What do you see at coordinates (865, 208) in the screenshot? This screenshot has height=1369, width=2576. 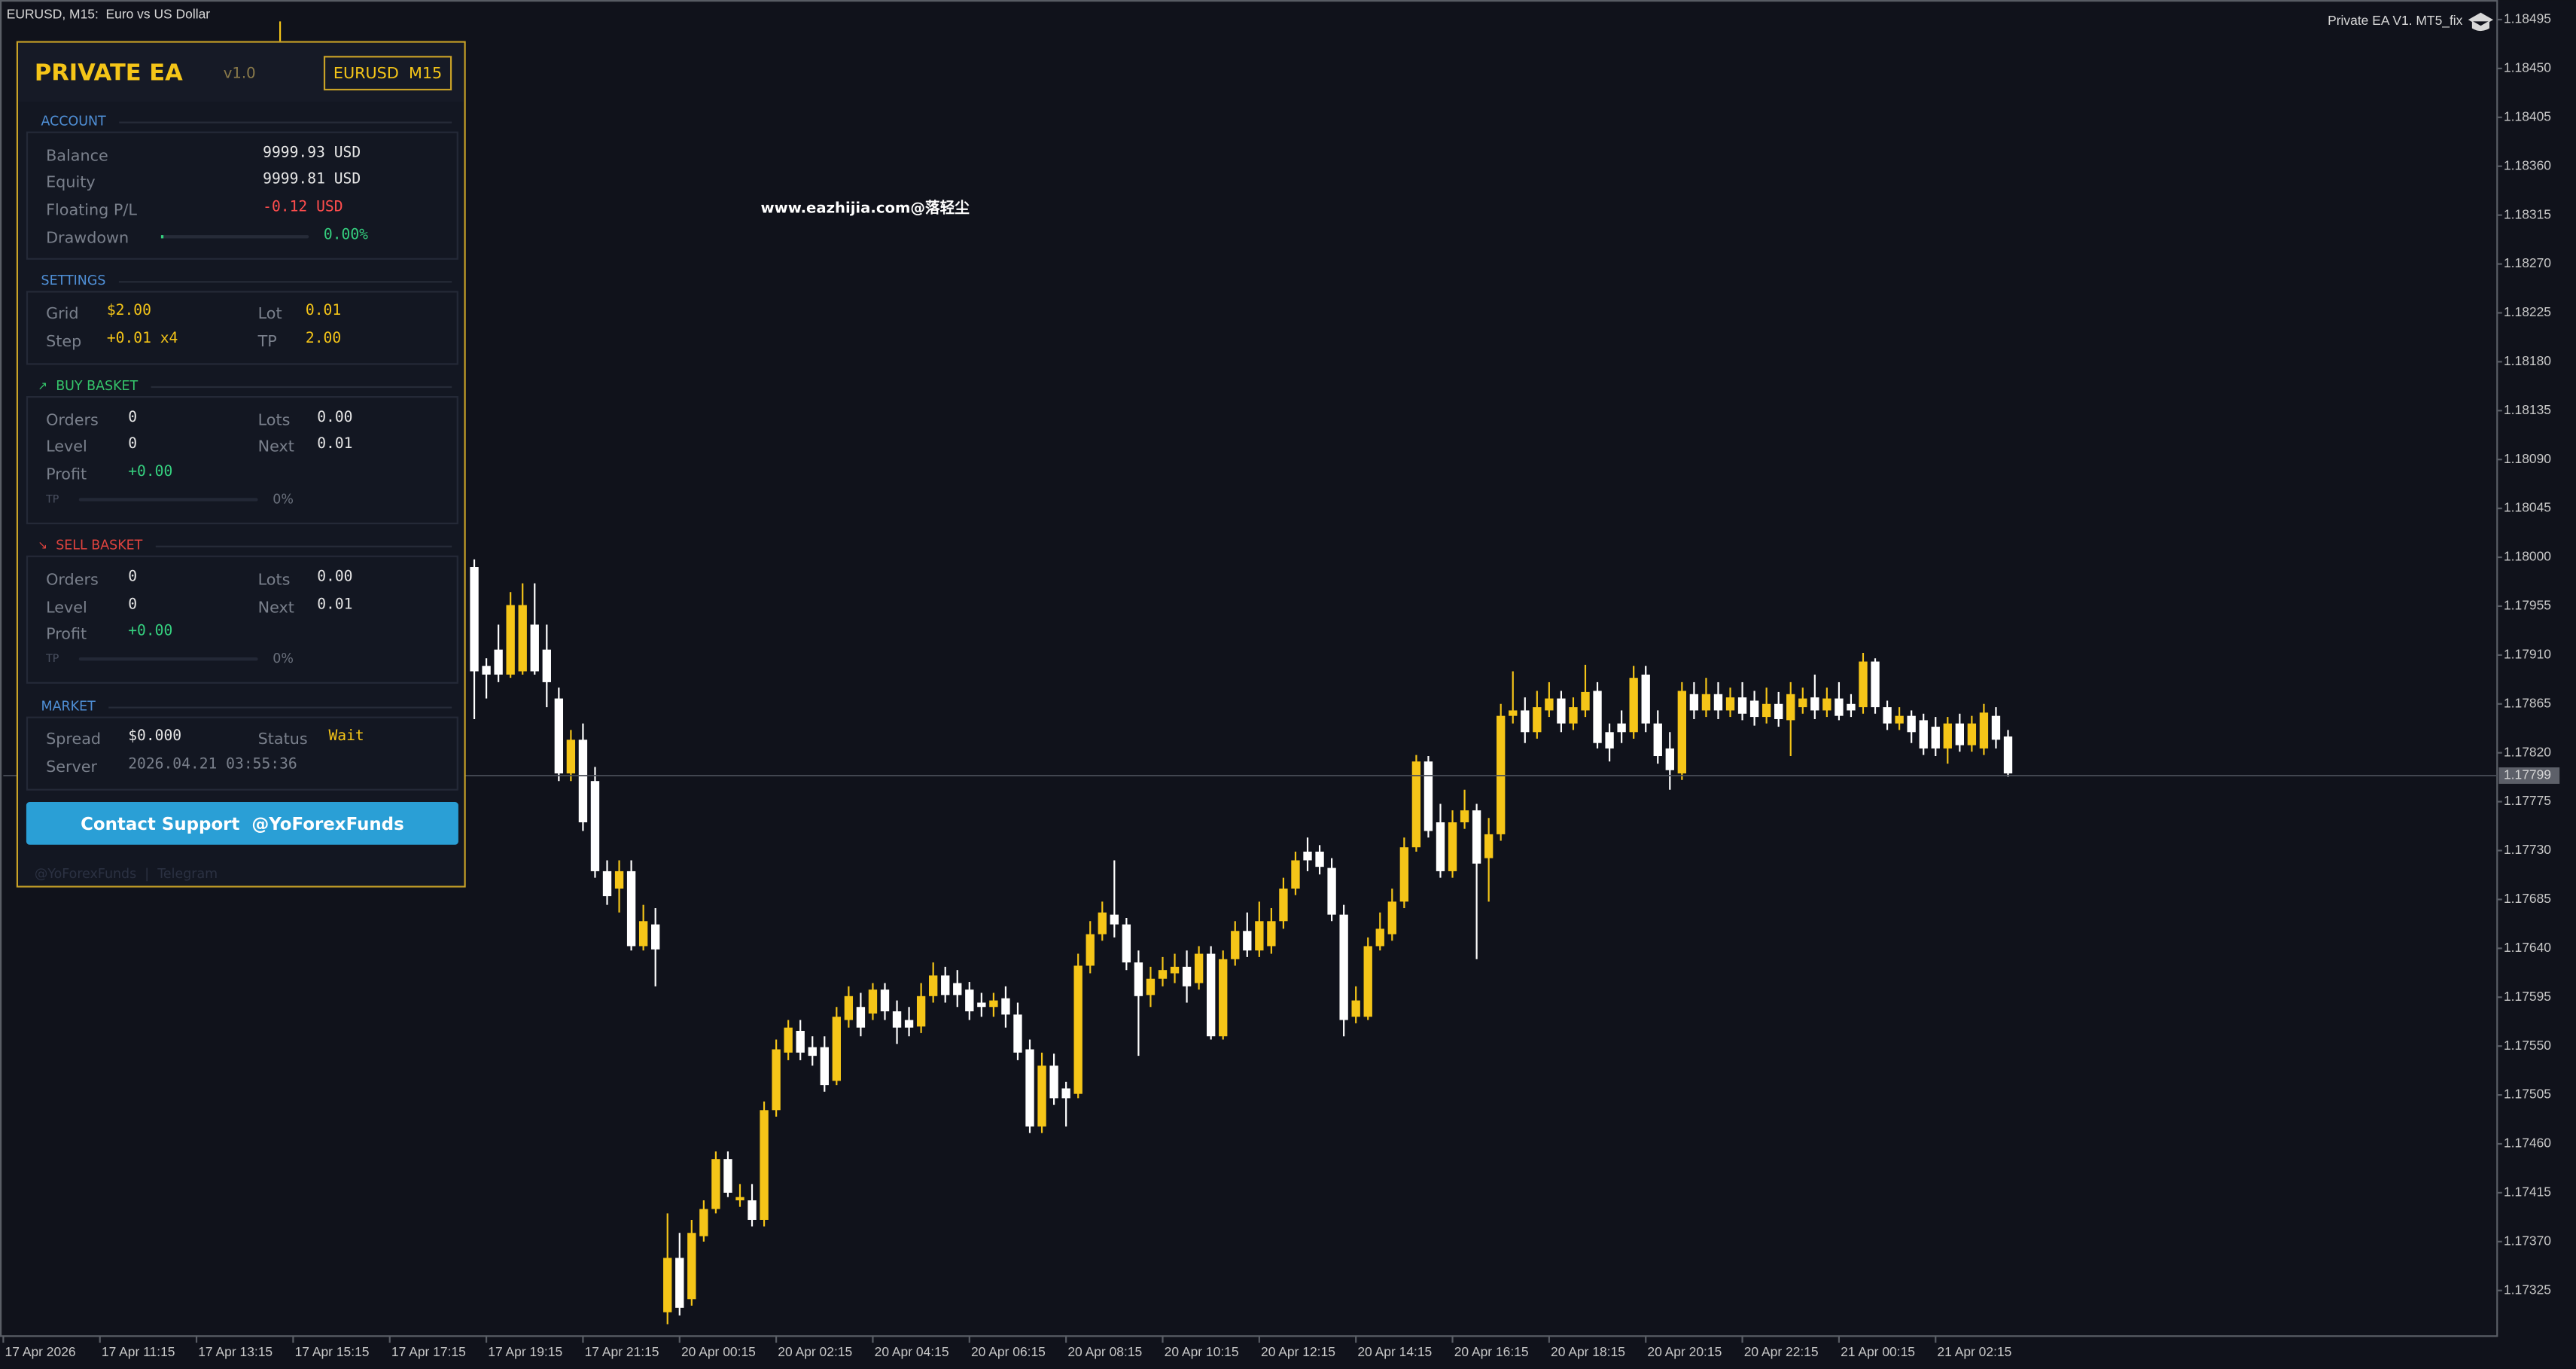 I see `watermark: www.eazhijia.com@落轻尘` at bounding box center [865, 208].